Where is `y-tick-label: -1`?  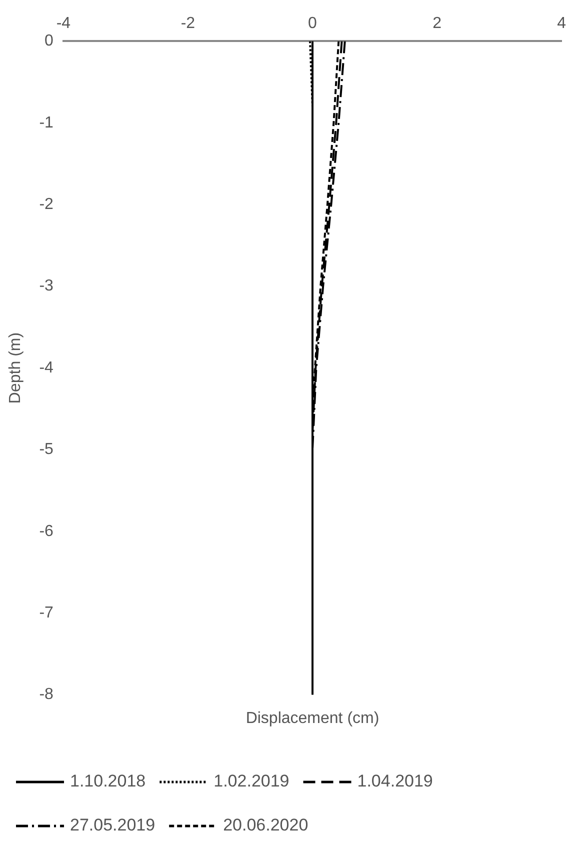
y-tick-label: -1 is located at coordinates (46, 123).